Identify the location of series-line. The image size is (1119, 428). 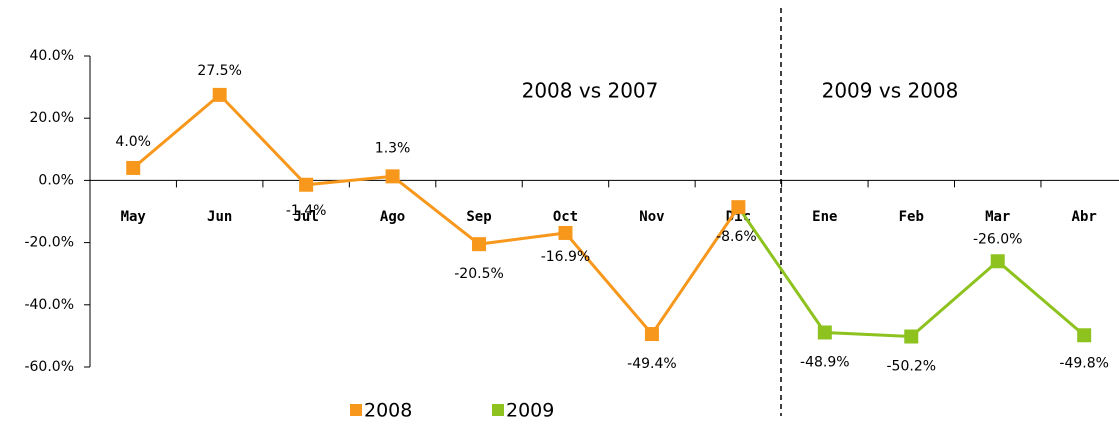
(911, 272).